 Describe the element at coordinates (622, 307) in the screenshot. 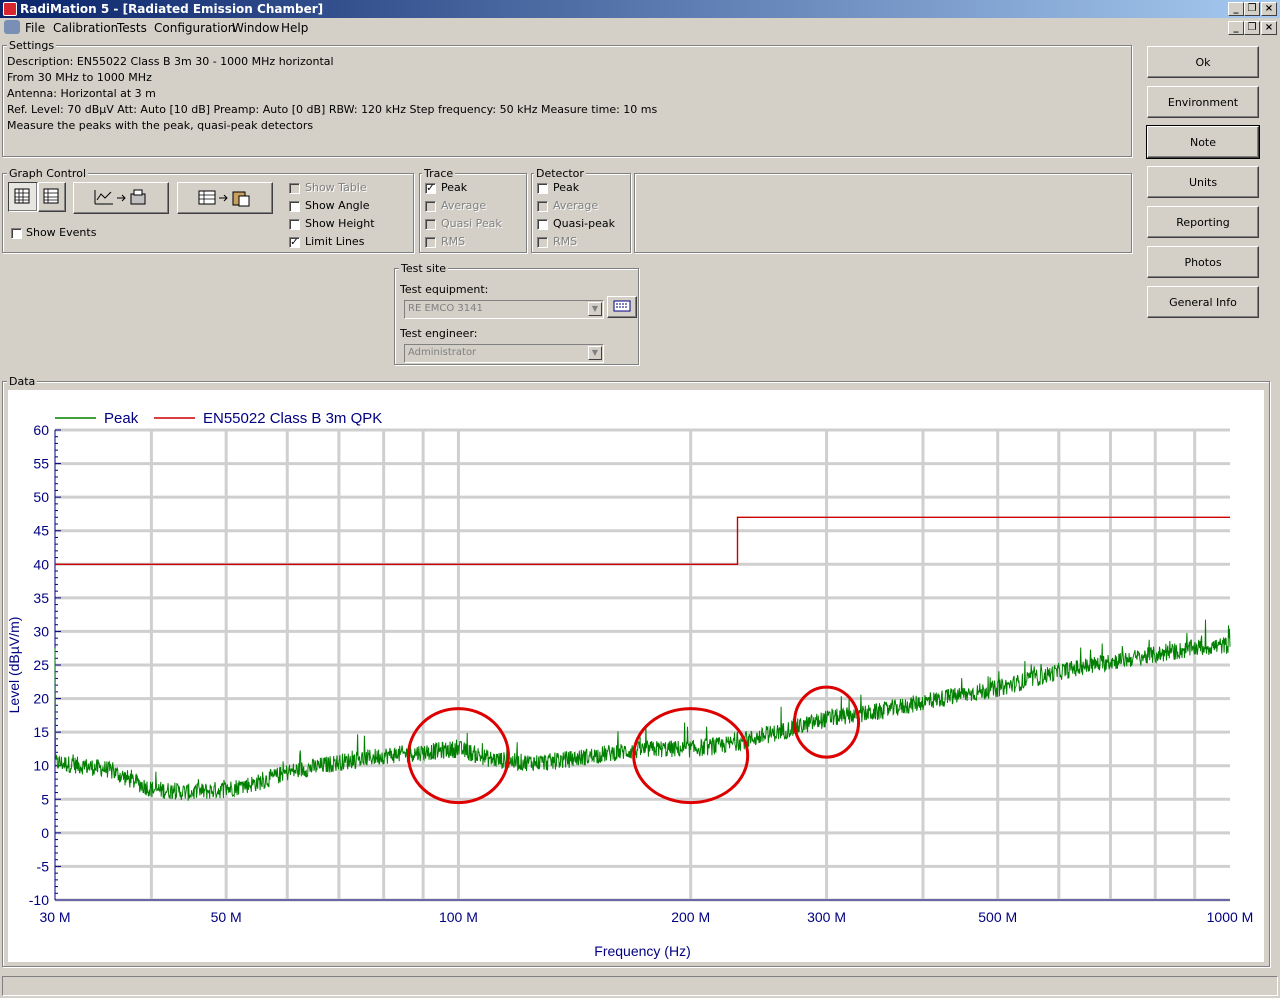

I see `equipment-details-icon` at that location.